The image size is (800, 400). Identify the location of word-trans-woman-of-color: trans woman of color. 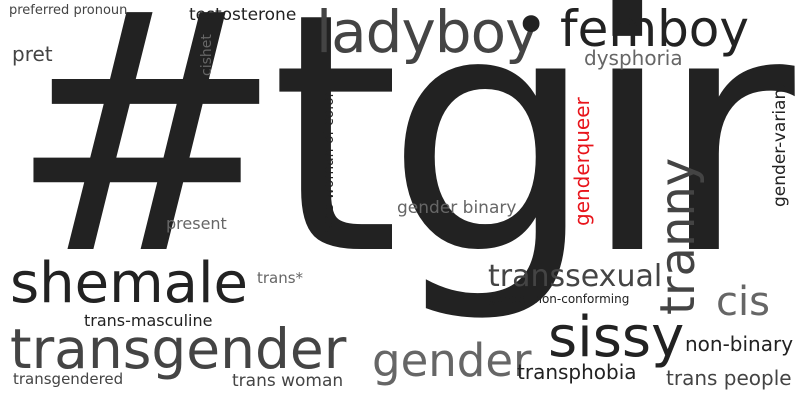
(329, 165).